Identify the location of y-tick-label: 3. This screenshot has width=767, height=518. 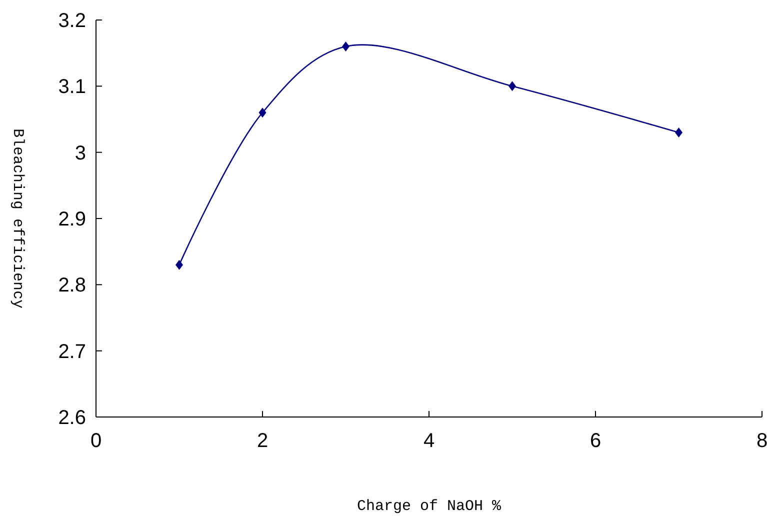
(80, 153).